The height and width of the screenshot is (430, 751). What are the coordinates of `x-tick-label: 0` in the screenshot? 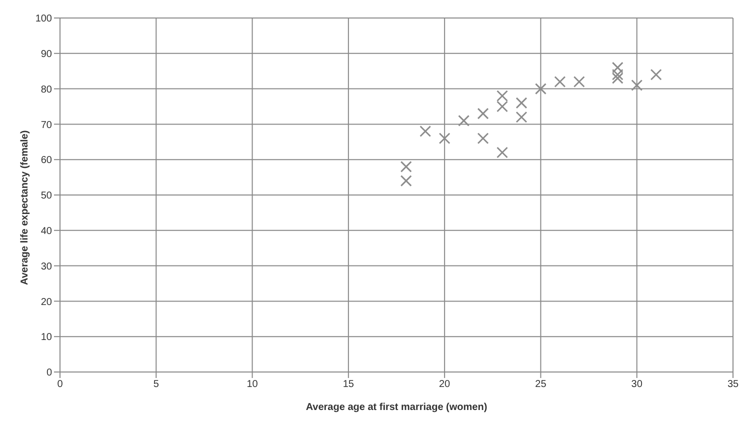 It's located at (60, 384).